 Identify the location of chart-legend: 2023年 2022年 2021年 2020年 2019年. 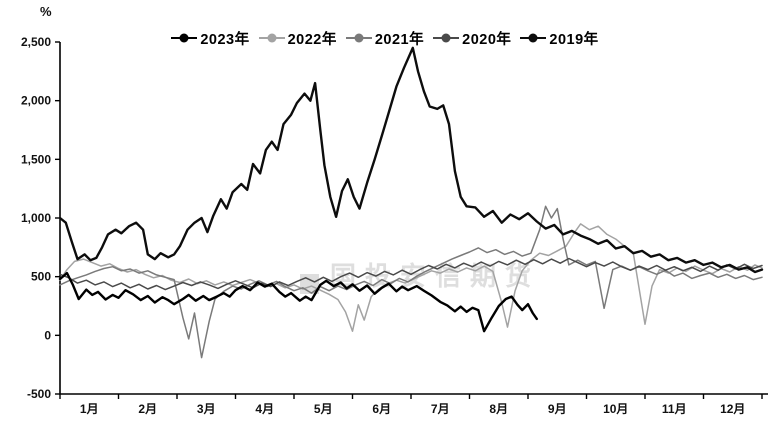
(385, 38).